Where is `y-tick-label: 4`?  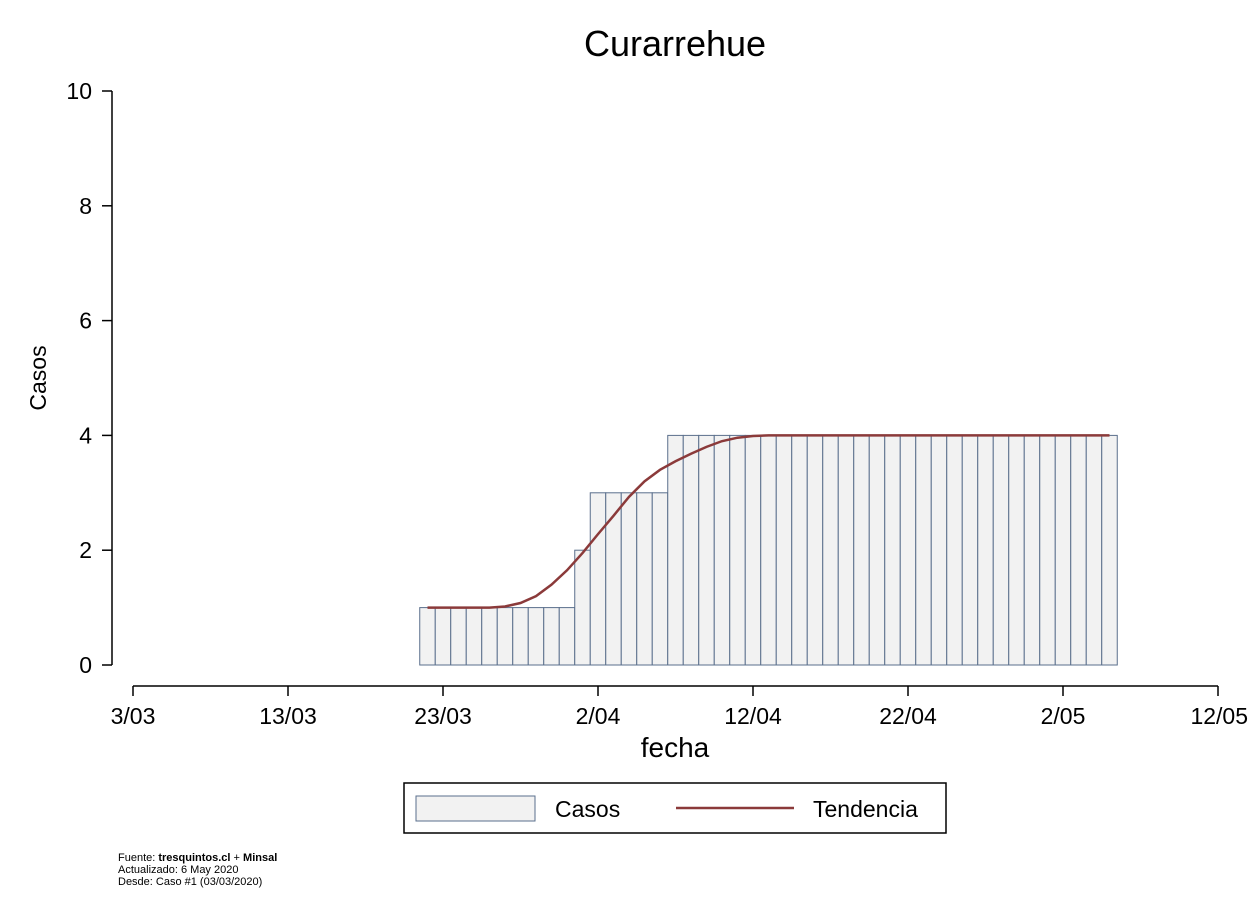
y-tick-label: 4 is located at coordinates (85, 435).